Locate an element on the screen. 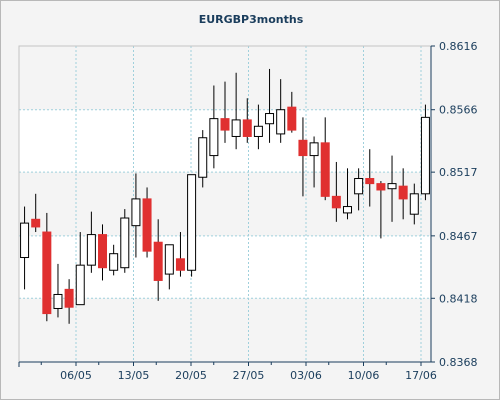 This screenshot has width=500, height=401. y-tick-label: 0.8616 is located at coordinates (458, 46).